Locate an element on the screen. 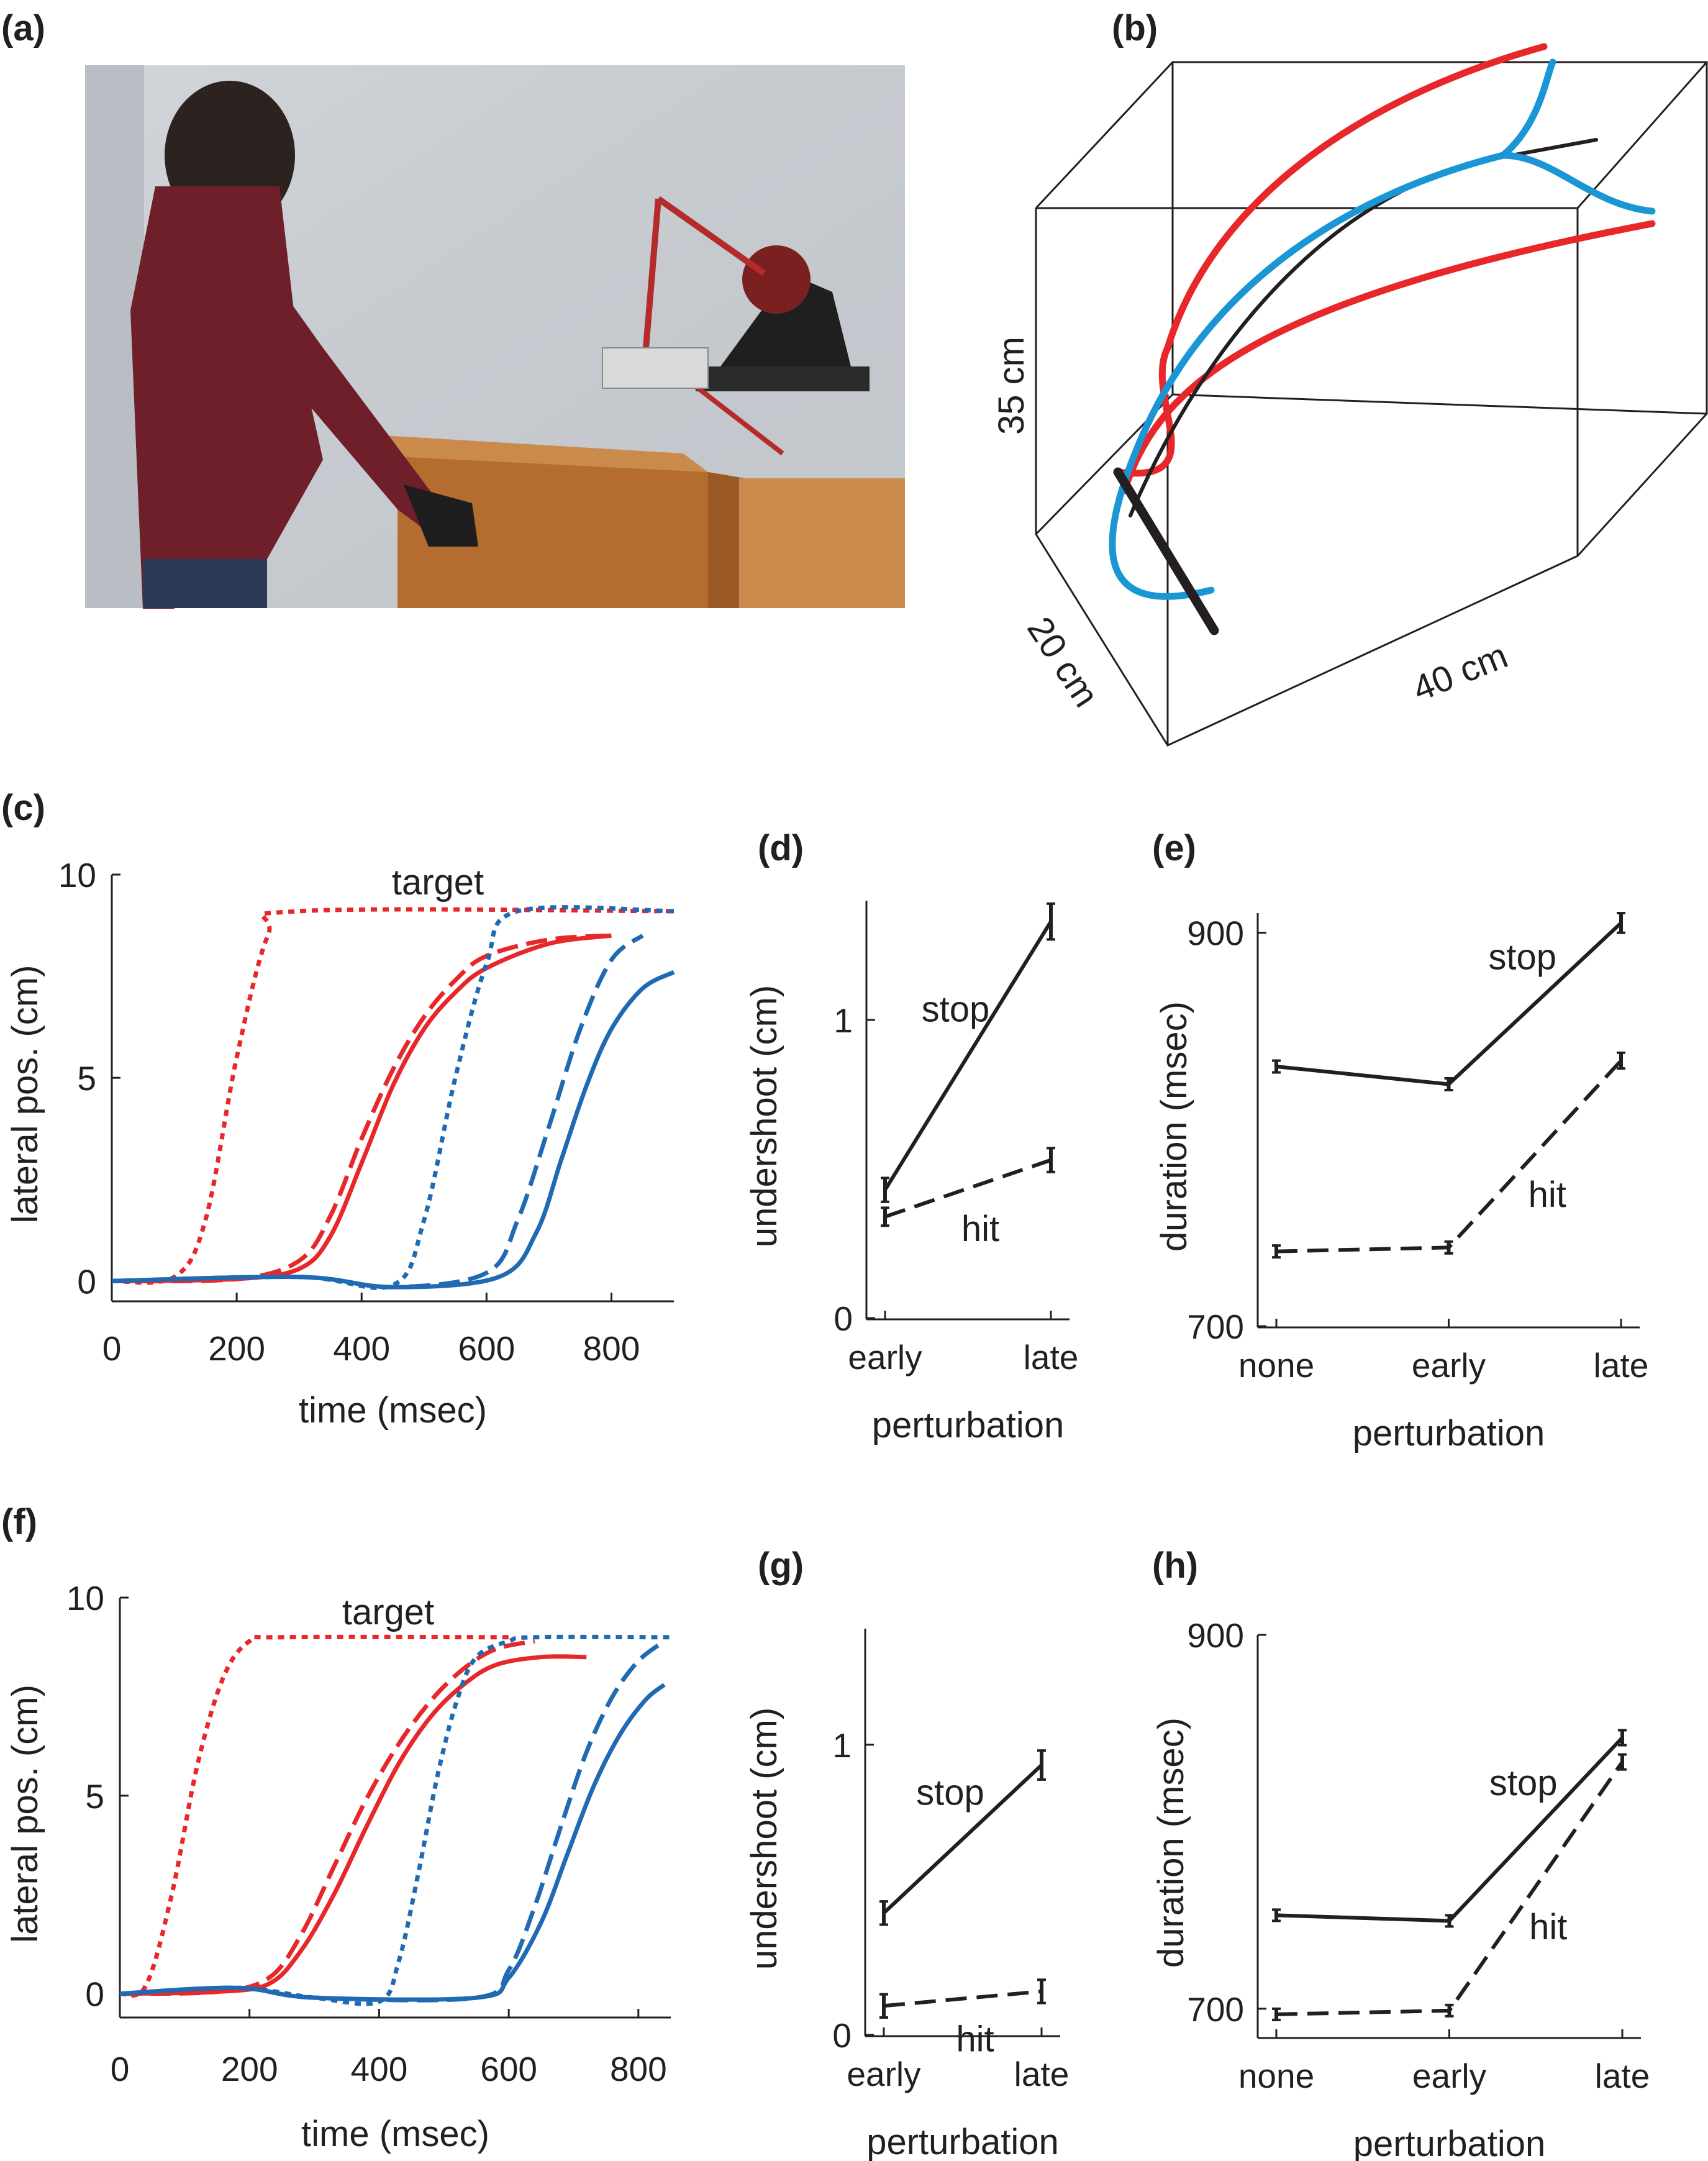 This screenshot has width=1708, height=2161. panel-label-d: (d) is located at coordinates (781, 848).